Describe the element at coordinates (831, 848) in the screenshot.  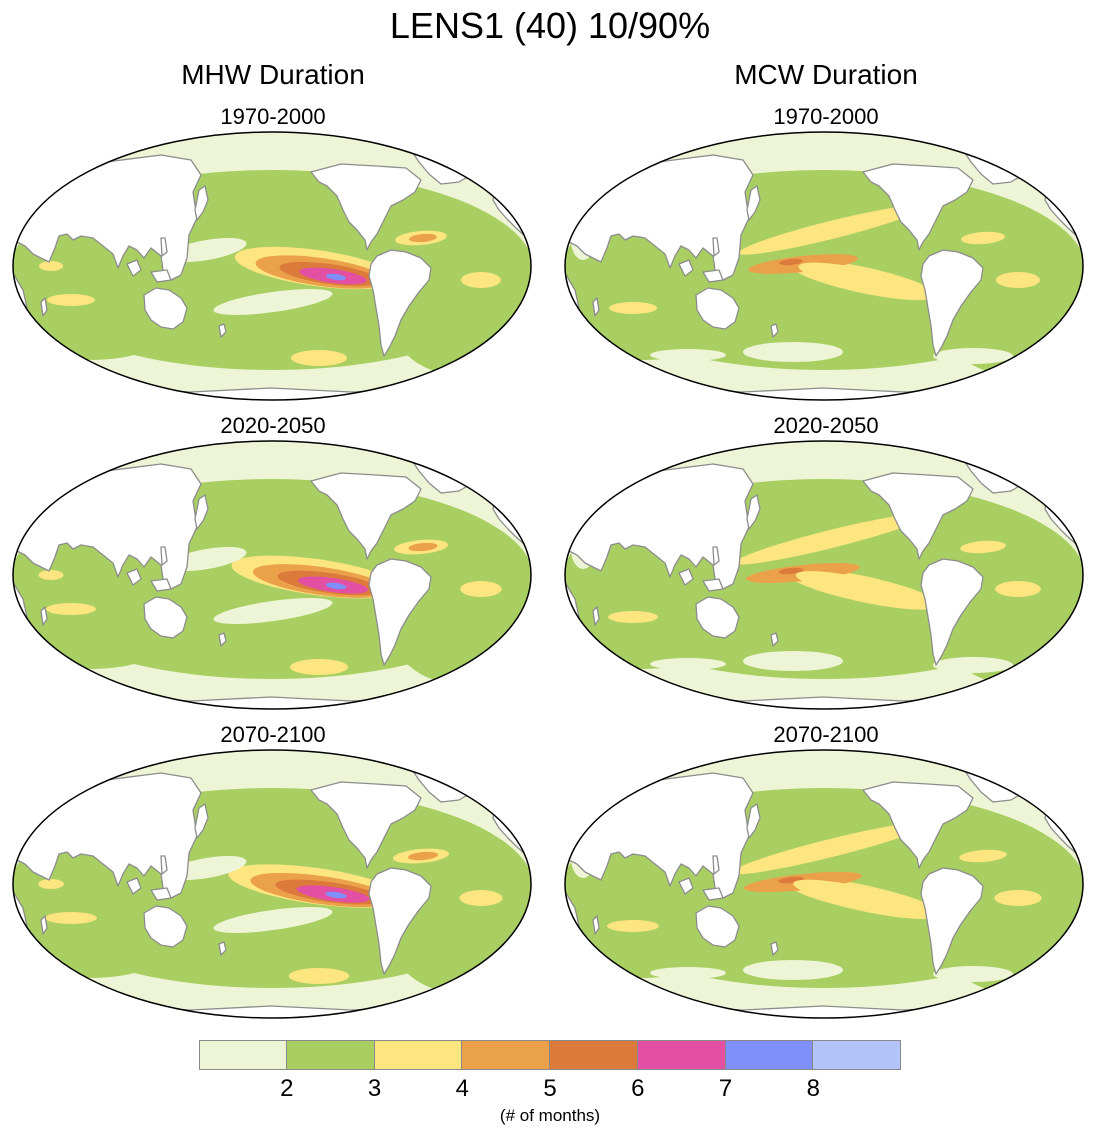
I see `north-pacific-yellow-band` at that location.